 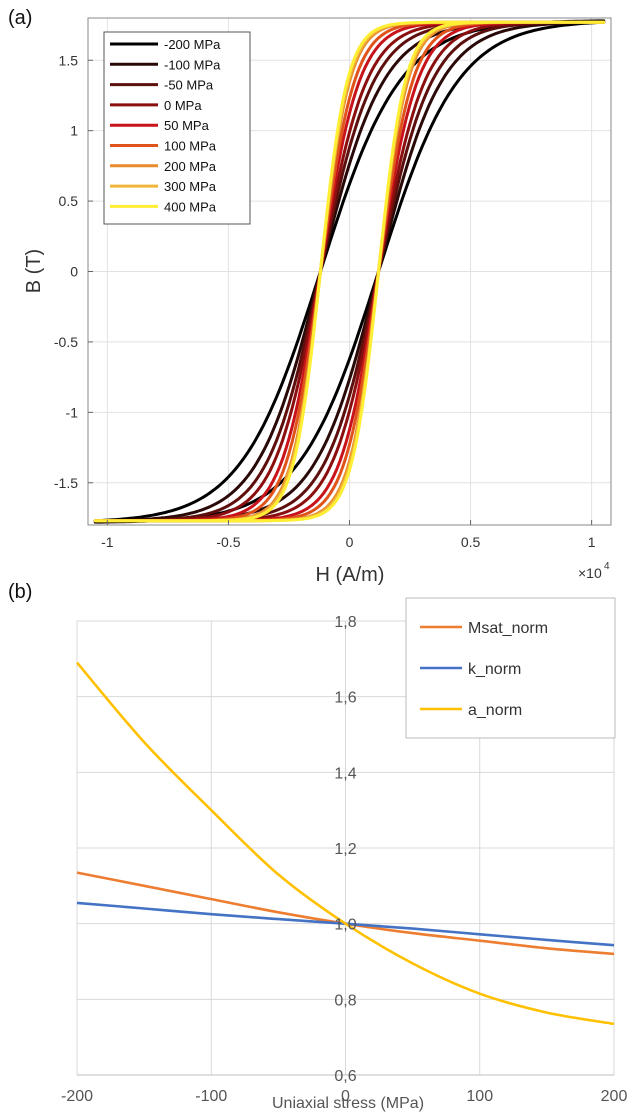 I want to click on panel-a-exponent-power: 4, so click(x=607, y=566).